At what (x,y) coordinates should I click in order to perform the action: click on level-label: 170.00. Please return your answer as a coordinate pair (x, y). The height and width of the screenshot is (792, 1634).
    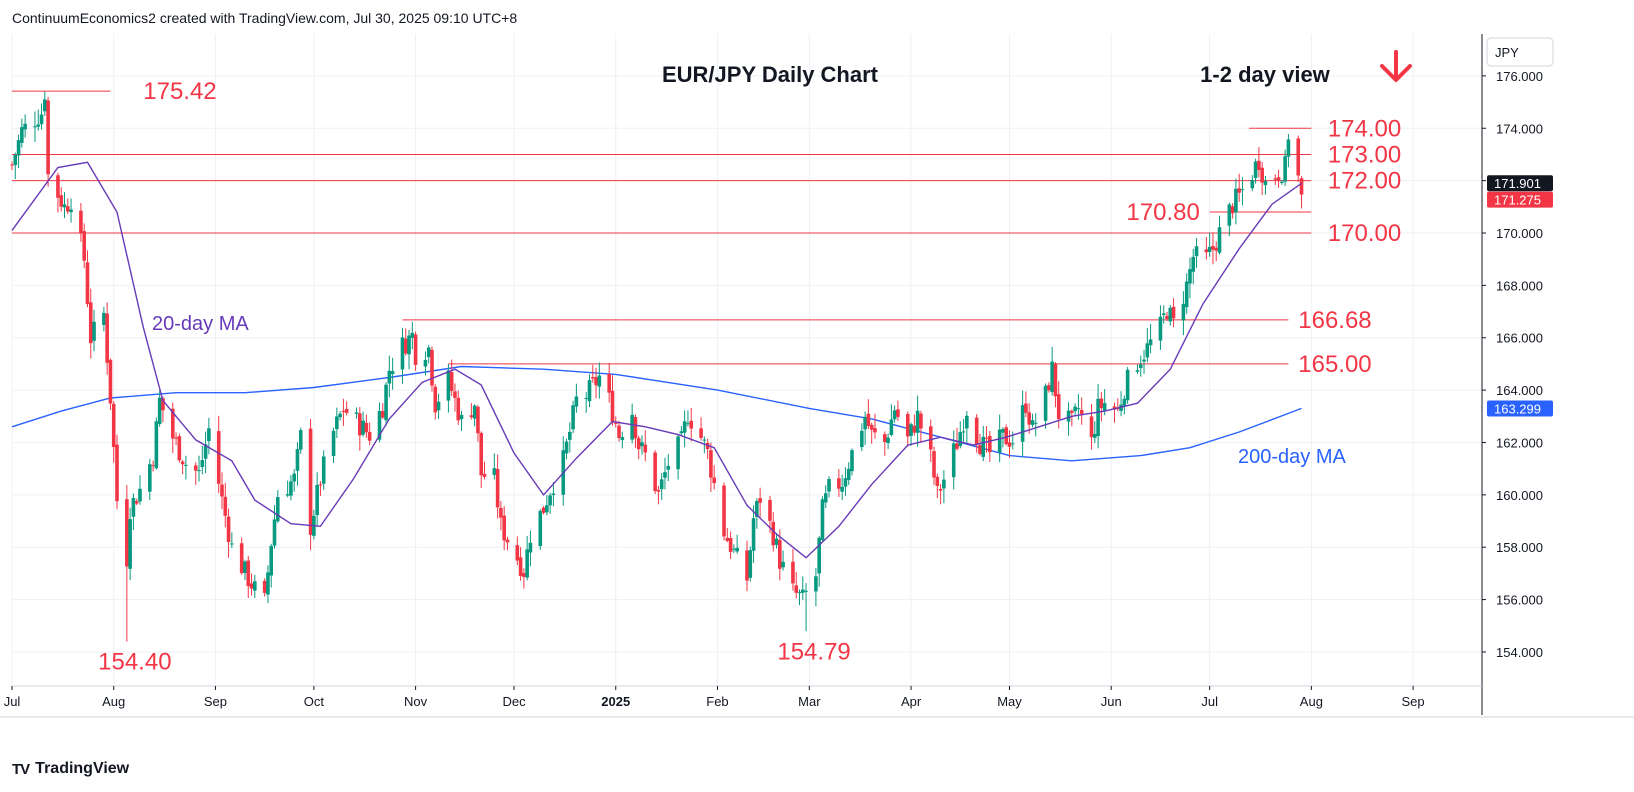
    Looking at the image, I should click on (1364, 233).